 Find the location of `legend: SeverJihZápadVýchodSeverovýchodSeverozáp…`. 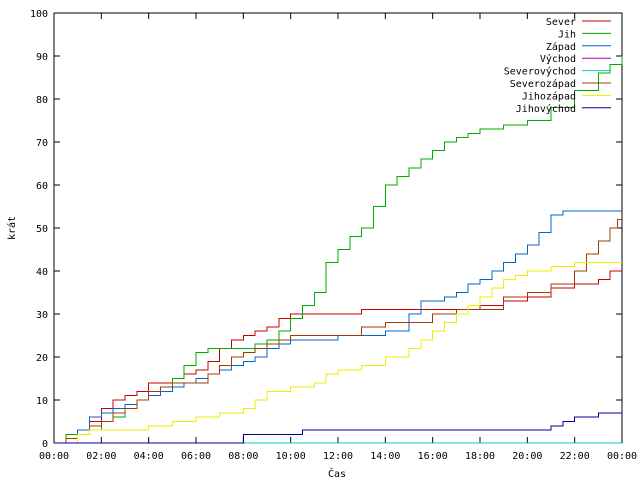

legend: SeverJihZápadVýchodSeverovýchodSeverozáp… is located at coordinates (557, 66).